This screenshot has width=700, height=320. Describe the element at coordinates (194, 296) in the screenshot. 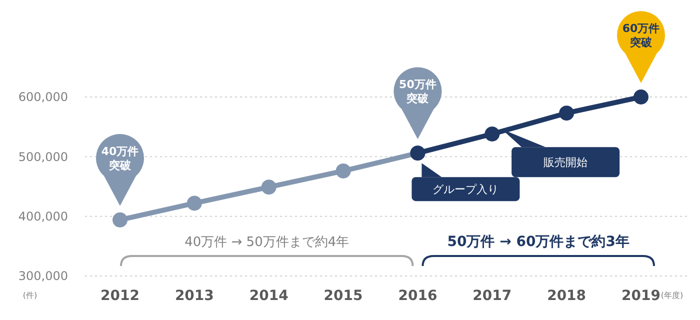

I see `x-tick-label: 2013` at that location.